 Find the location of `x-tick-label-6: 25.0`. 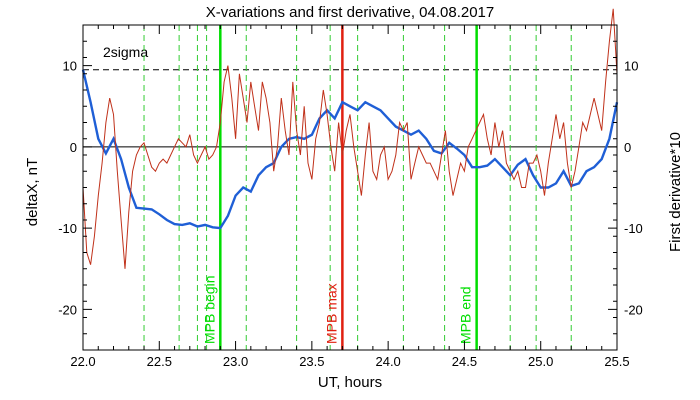

x-tick-label-6: 25.0 is located at coordinates (540, 361).